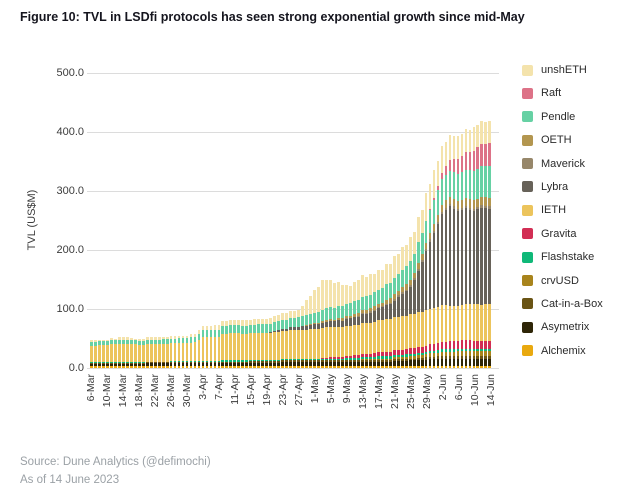 This screenshot has width=620, height=495. I want to click on legend-item-asymetrix: Asymetrix, so click(562, 327).